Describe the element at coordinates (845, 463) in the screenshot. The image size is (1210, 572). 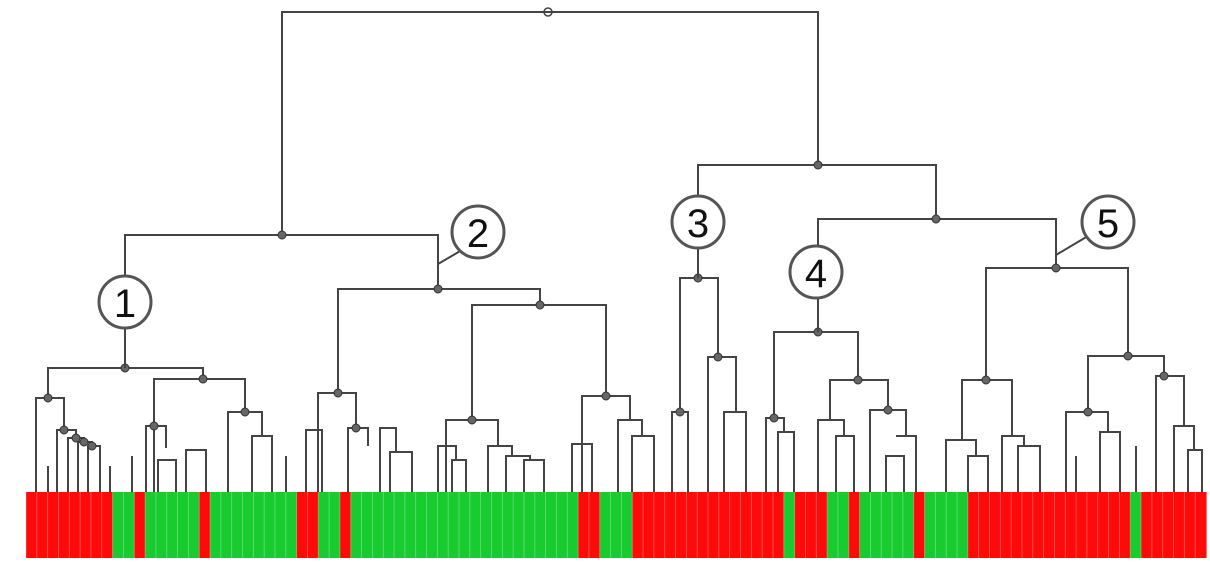
I see `c4-branch-e` at that location.